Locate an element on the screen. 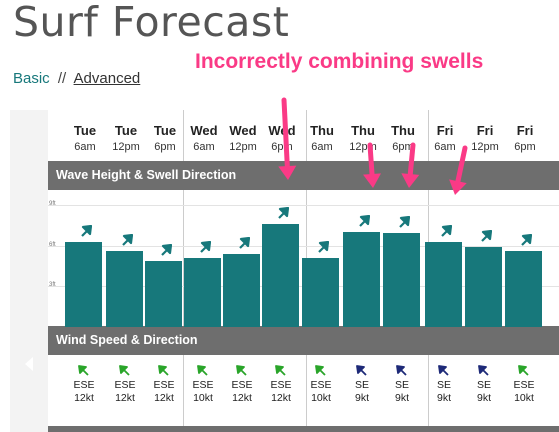 The height and width of the screenshot is (432, 559). next-section-header is located at coordinates (303, 429).